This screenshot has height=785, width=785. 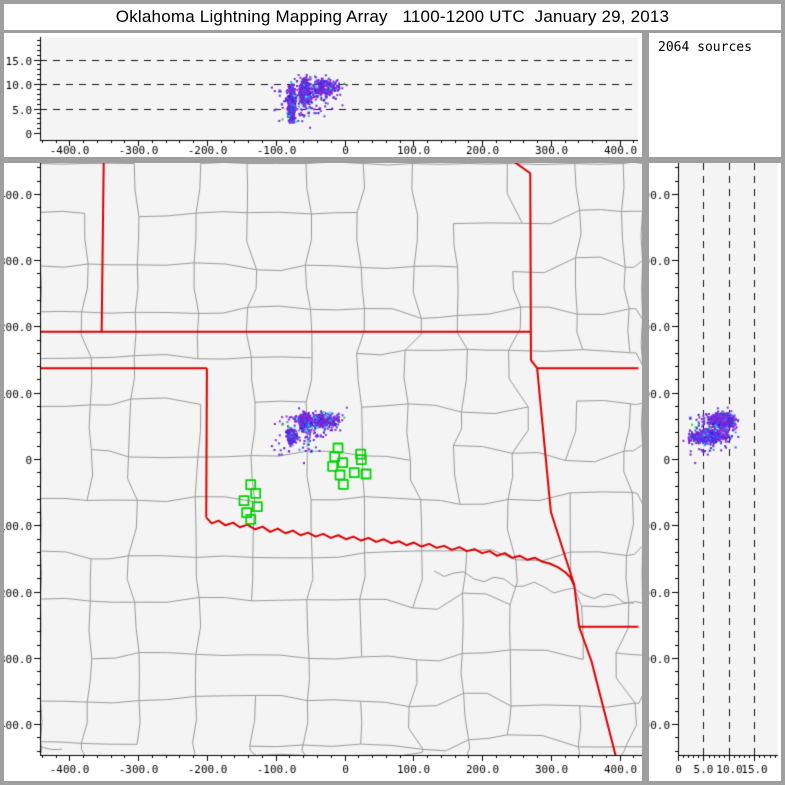 What do you see at coordinates (705, 47) in the screenshot?
I see `source-count-label: 2064 sources` at bounding box center [705, 47].